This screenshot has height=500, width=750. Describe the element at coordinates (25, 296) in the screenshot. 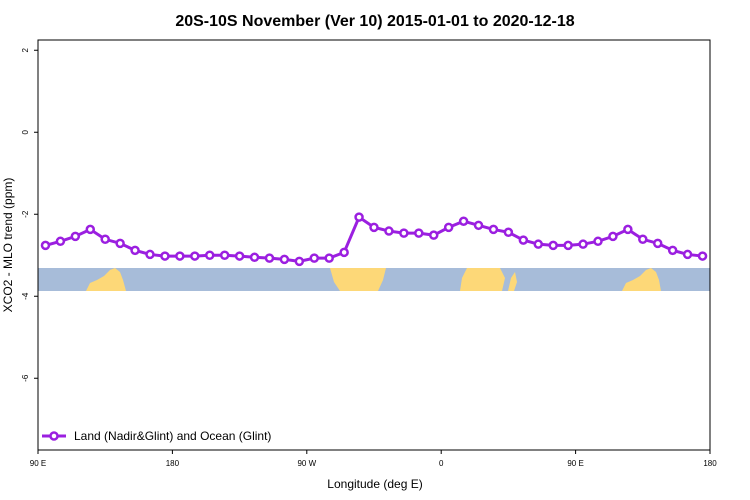

I see `y-tick-label: -4` at that location.